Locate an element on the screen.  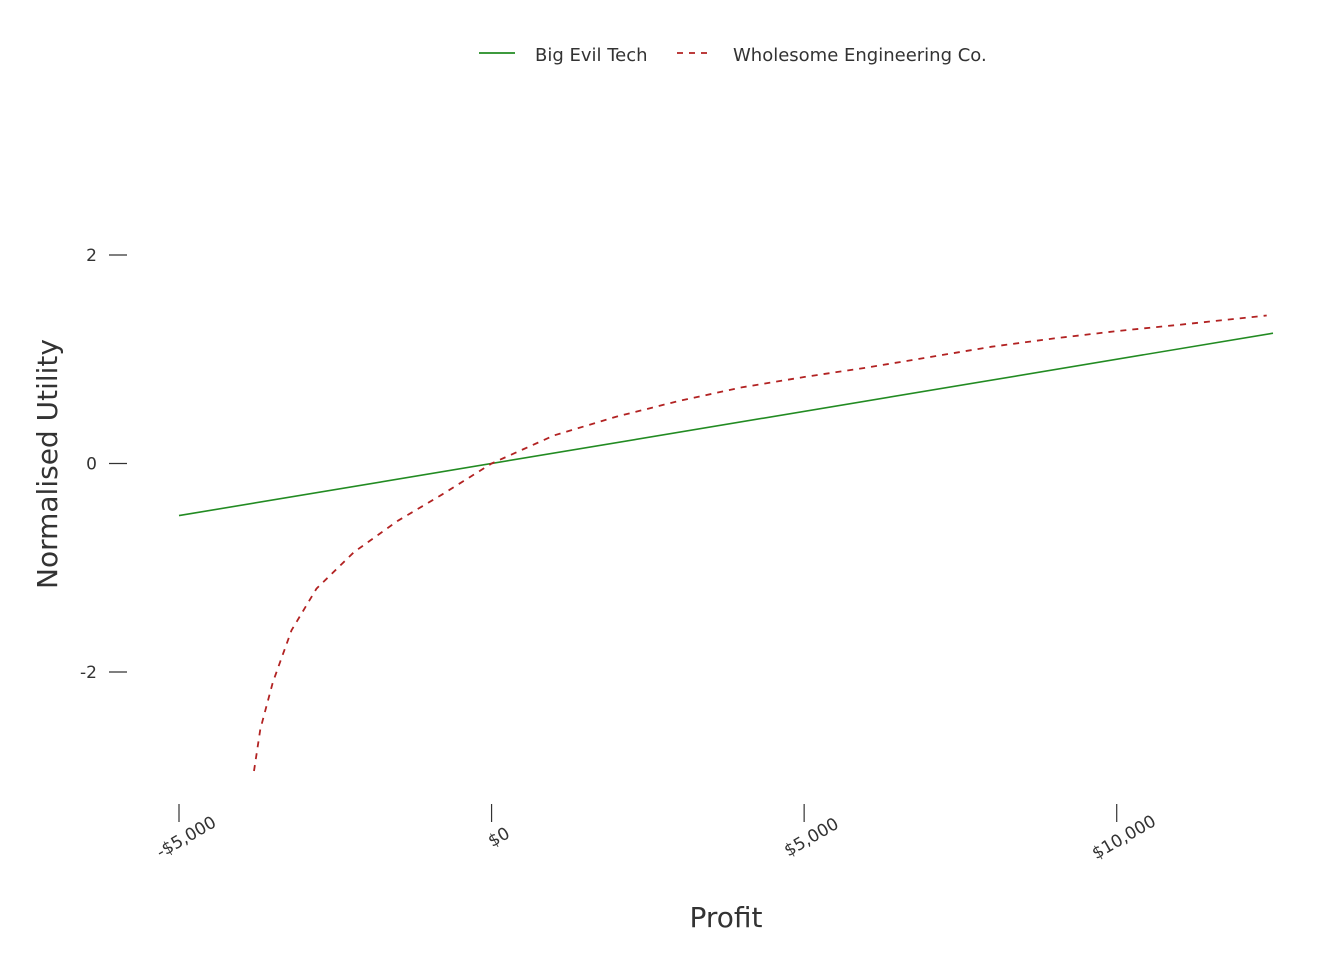
y-axis-title: Normalised Utility is located at coordinates (47, 464).